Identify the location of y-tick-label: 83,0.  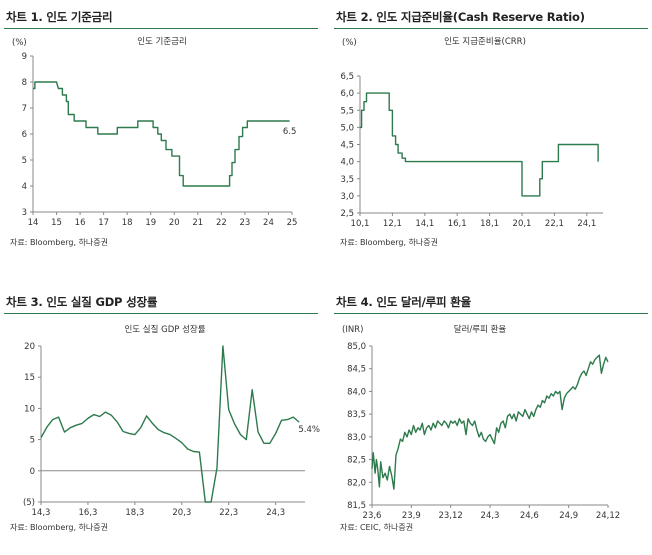
(356, 438).